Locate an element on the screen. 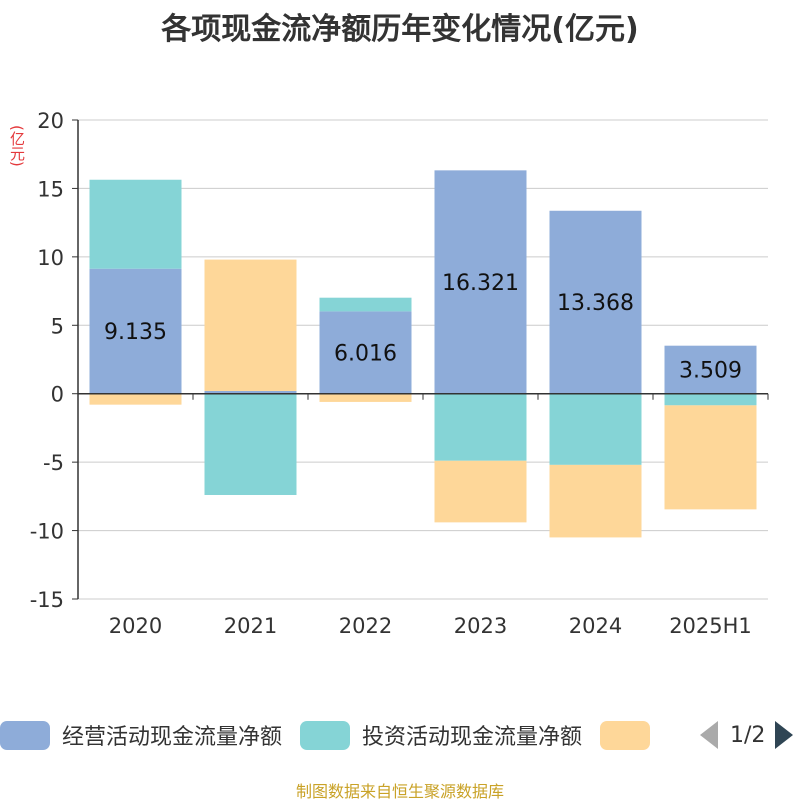  bar-series0-2024 is located at coordinates (595, 302).